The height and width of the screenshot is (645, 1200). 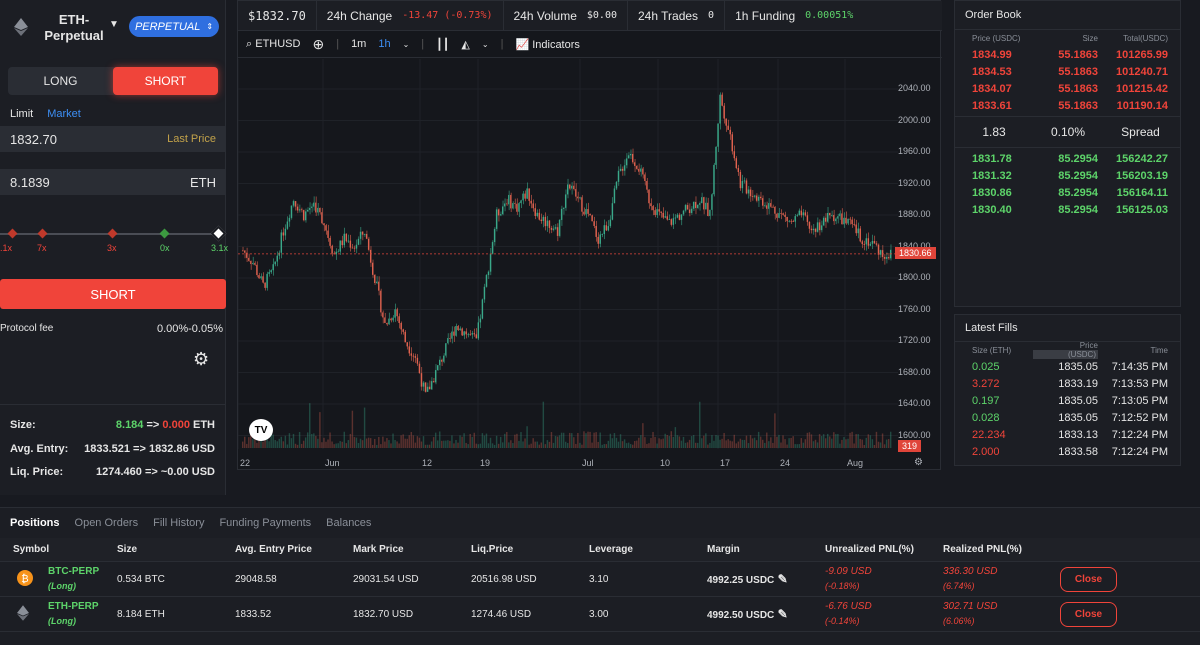 What do you see at coordinates (1067, 192) in the screenshot?
I see `bid-row: 1830.86 85.2954 156164.11` at bounding box center [1067, 192].